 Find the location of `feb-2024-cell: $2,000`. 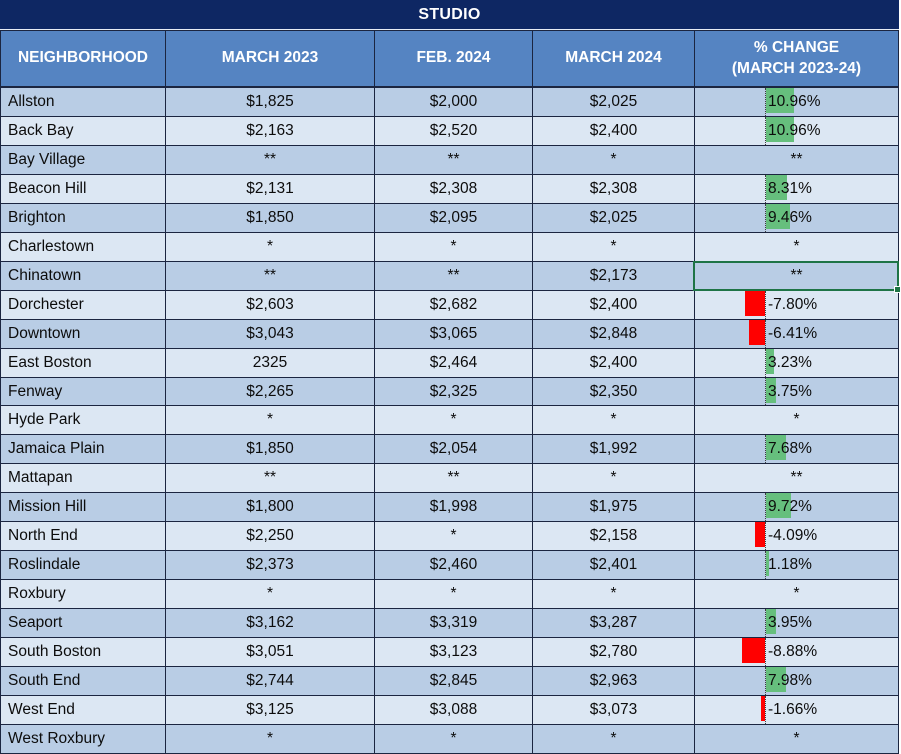

feb-2024-cell: $2,000 is located at coordinates (454, 102).